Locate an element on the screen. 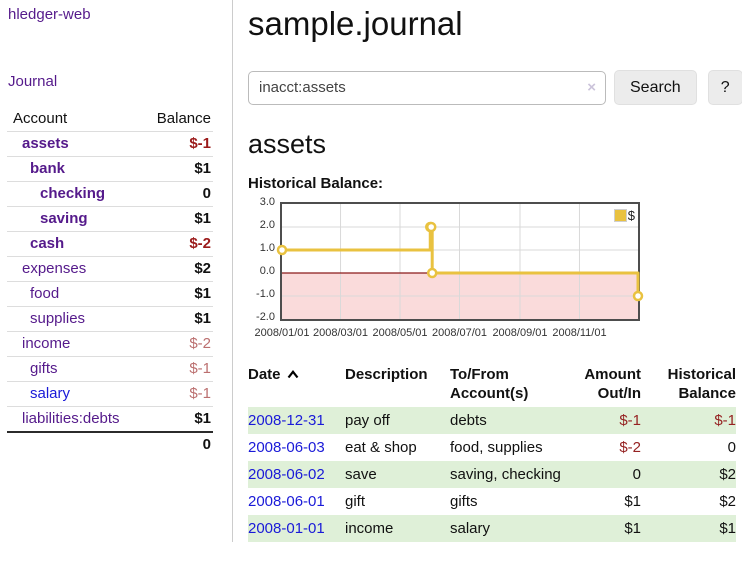 This screenshot has height=582, width=742. register-date-link: 2008-06-02 is located at coordinates (286, 474).